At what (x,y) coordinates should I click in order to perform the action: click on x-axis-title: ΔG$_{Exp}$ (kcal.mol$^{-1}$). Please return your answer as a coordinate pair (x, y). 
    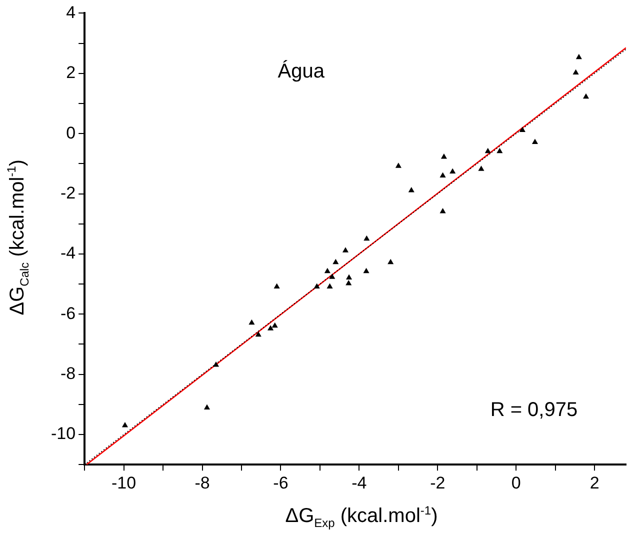
    Looking at the image, I should click on (361, 516).